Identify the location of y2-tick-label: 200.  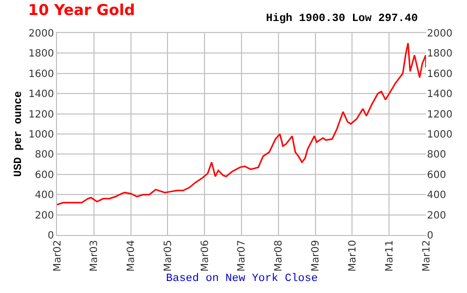
(436, 216).